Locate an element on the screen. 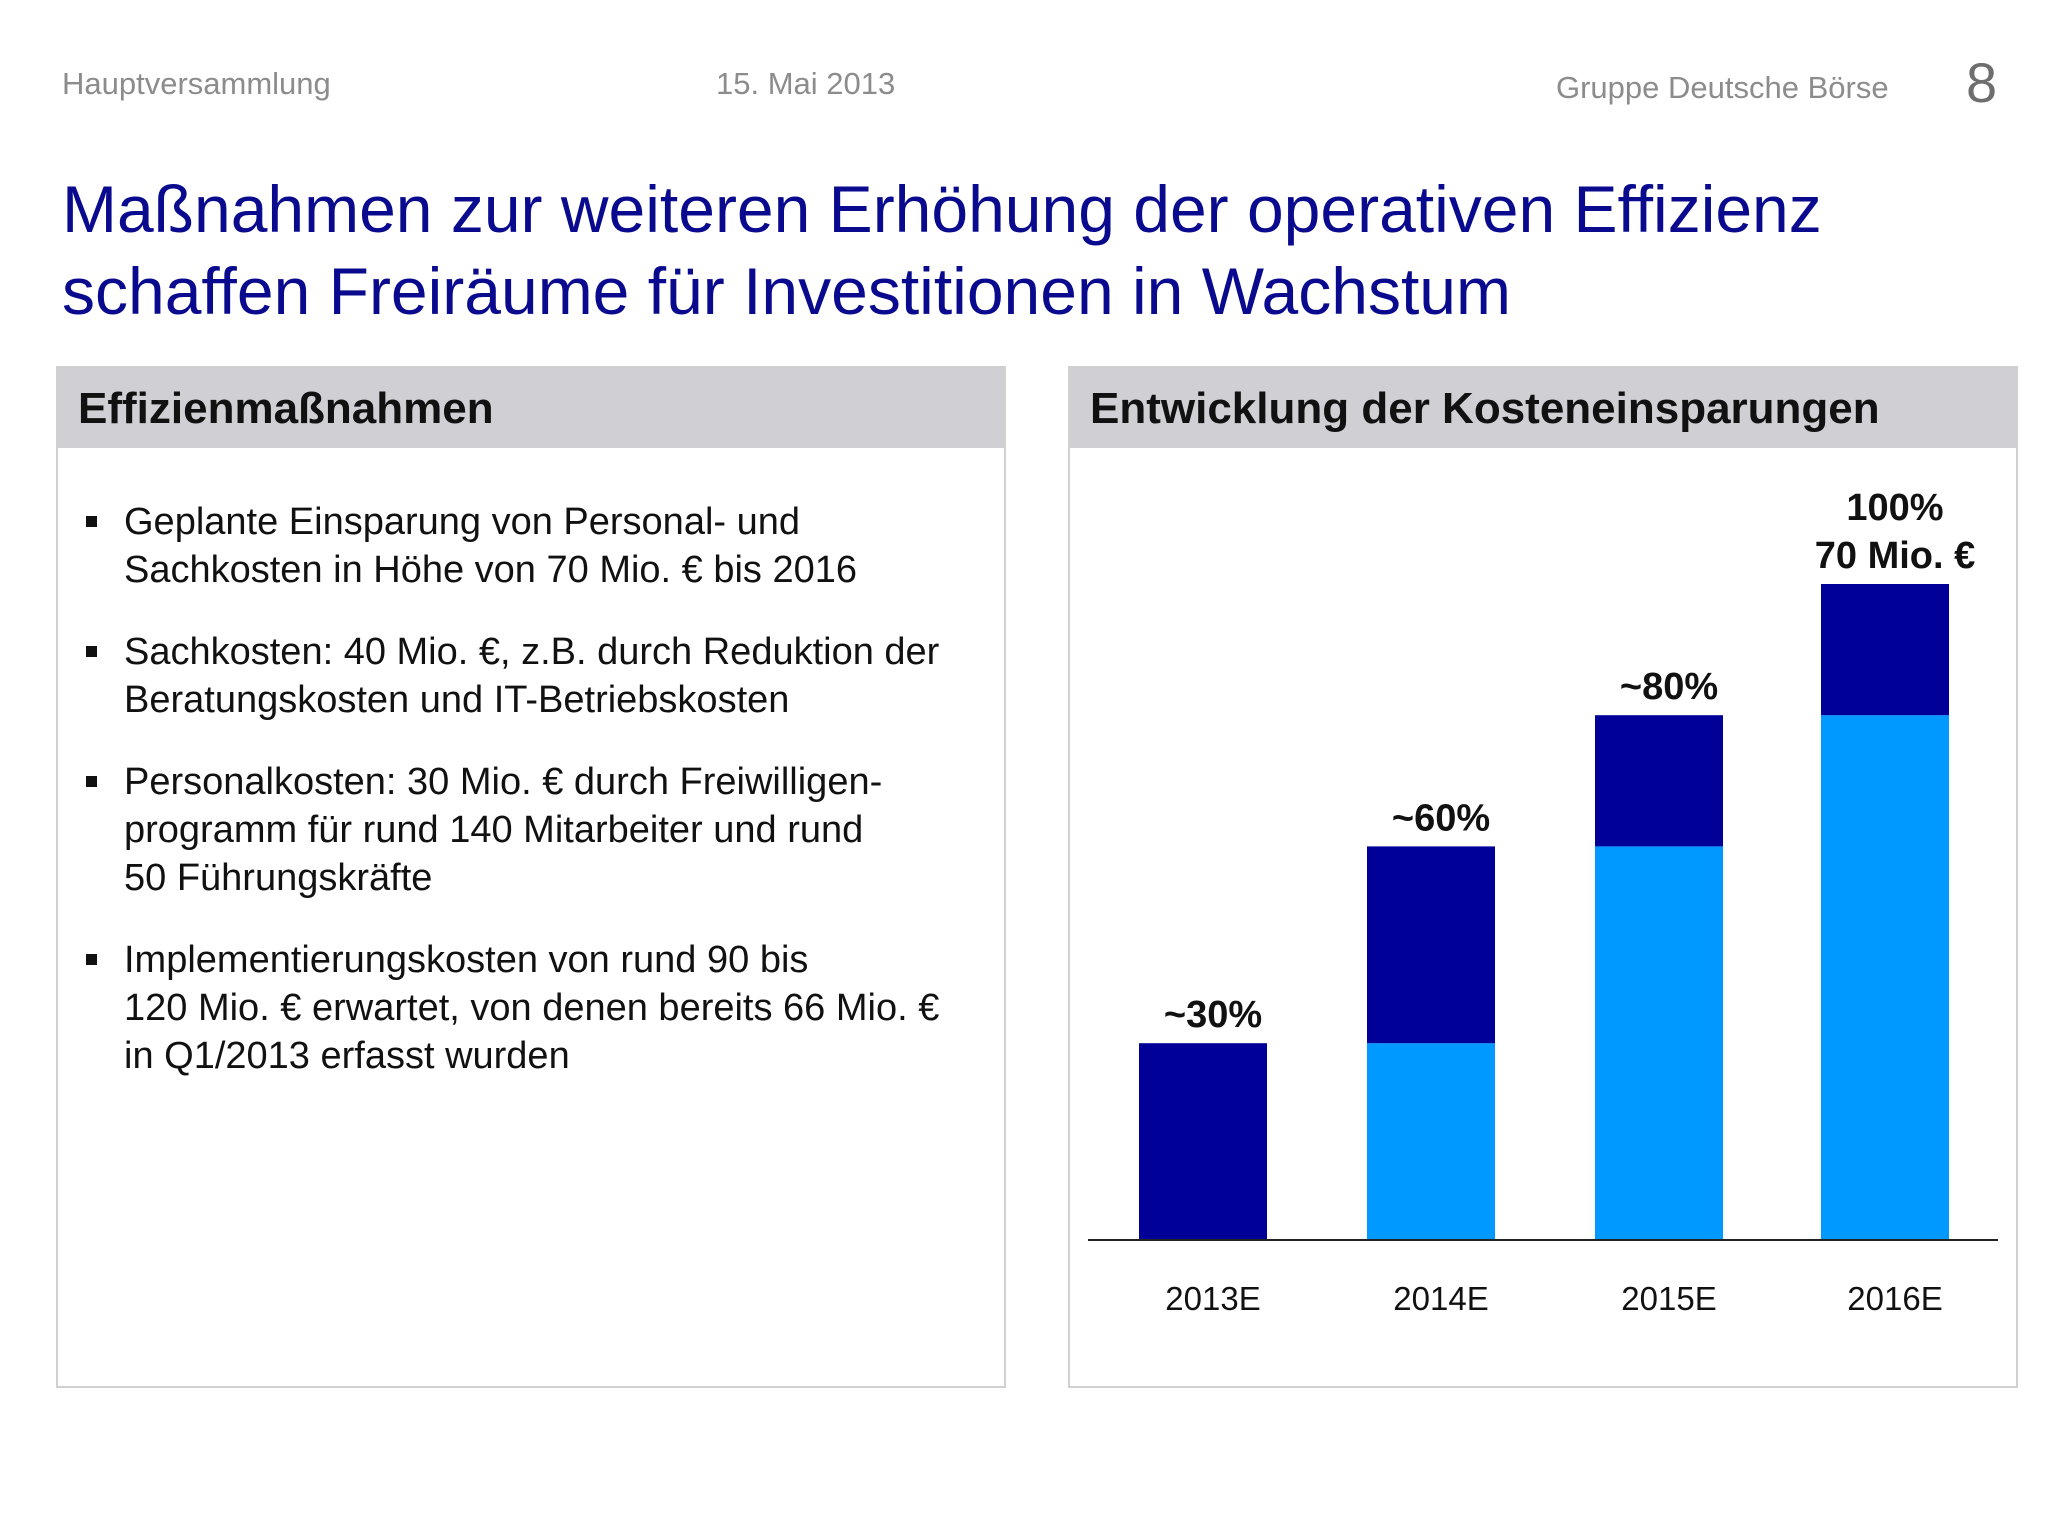  header-company: Gruppe Deutsche Börse is located at coordinates (1722, 87).